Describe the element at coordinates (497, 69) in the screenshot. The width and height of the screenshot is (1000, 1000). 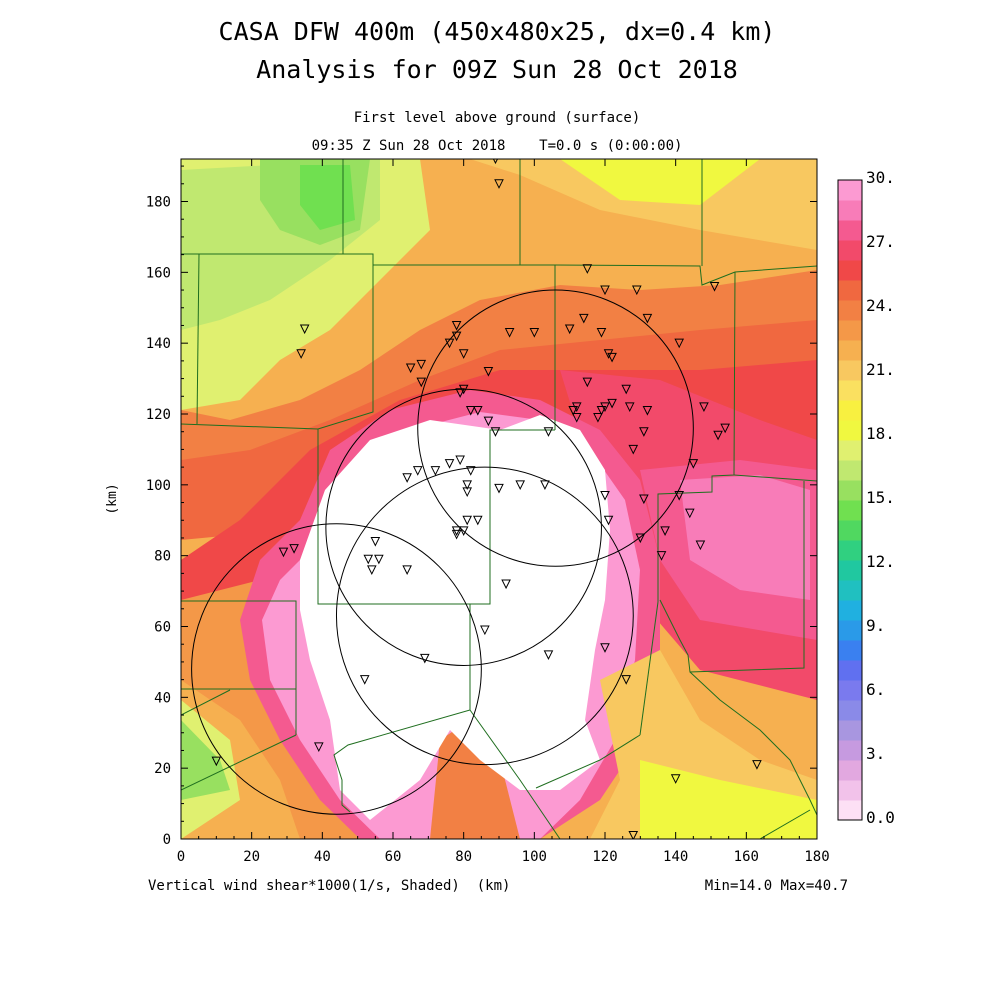
I see `title-line-2: Analysis for 09Z Sun 28 Oct 2018` at that location.